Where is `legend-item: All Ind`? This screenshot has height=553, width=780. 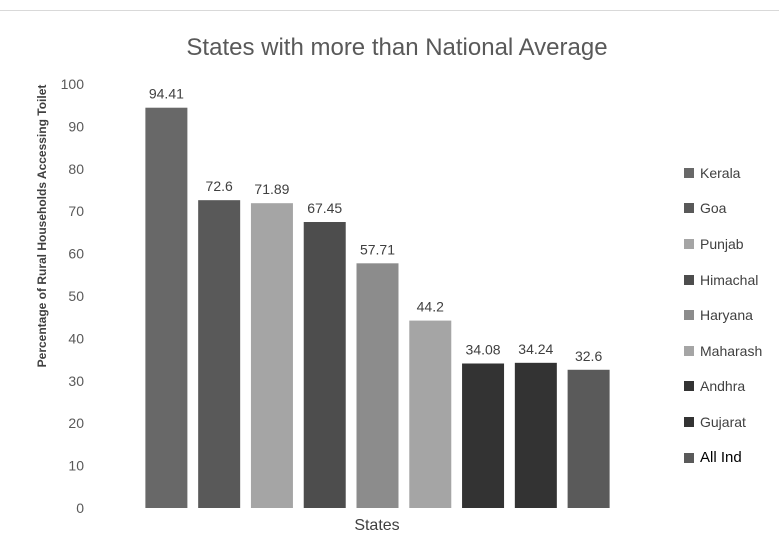 legend-item: All Ind is located at coordinates (731, 458).